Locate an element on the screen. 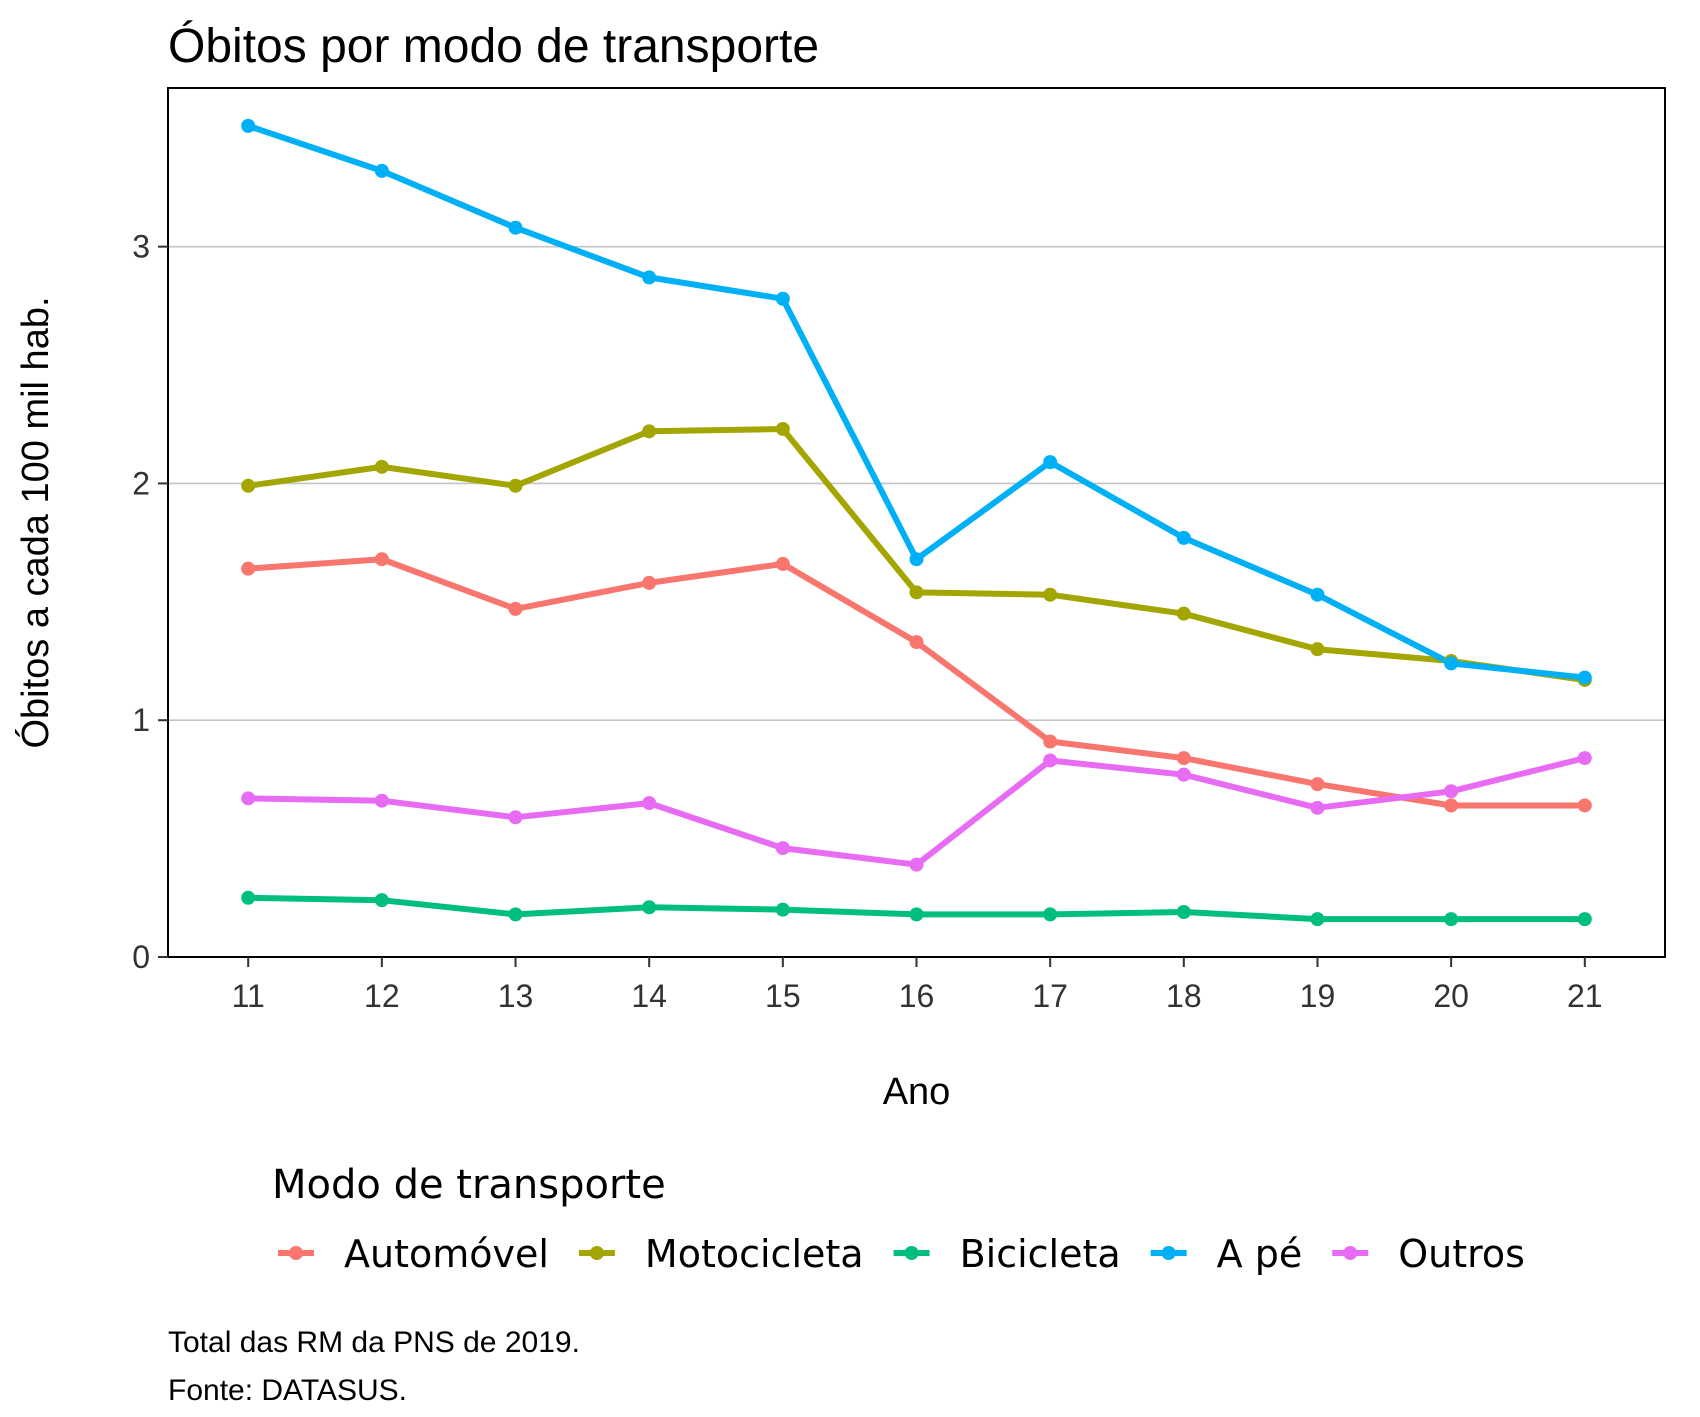 The image size is (1700, 1417). legend-label-2: Bicicleta is located at coordinates (1040, 1254).